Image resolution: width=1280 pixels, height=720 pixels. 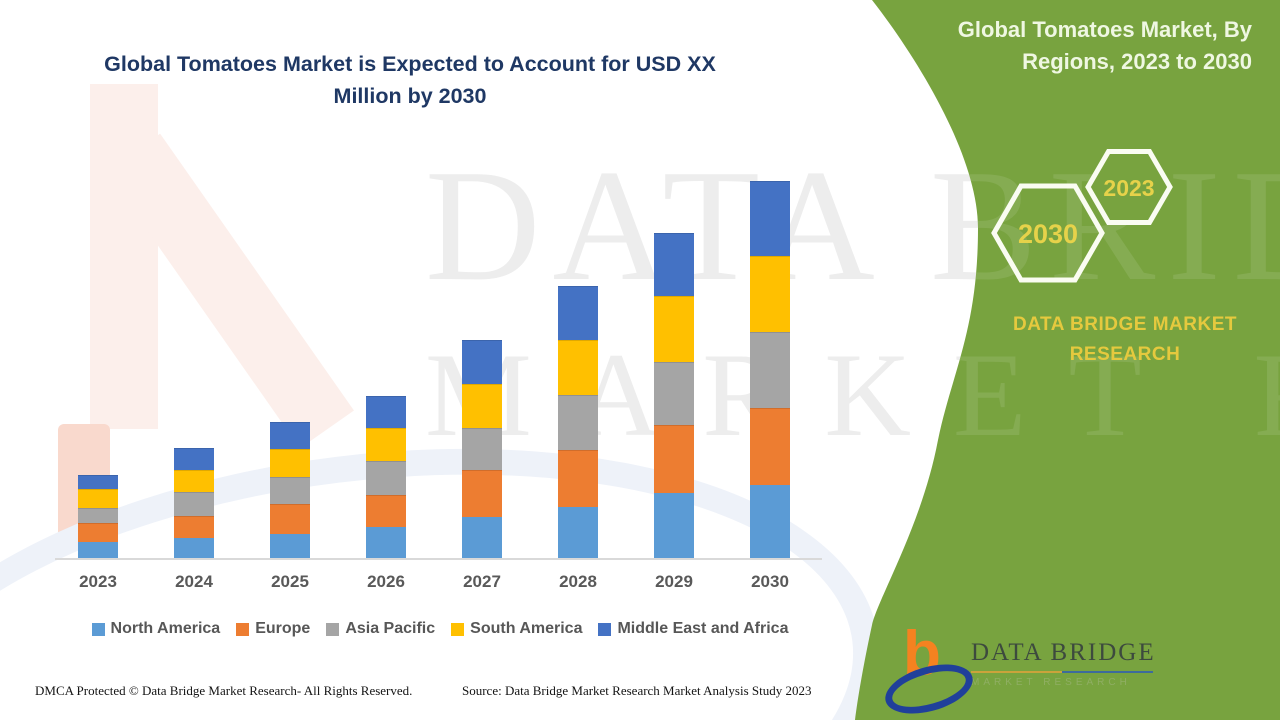 What do you see at coordinates (386, 511) in the screenshot?
I see `segment-2026-europe` at bounding box center [386, 511].